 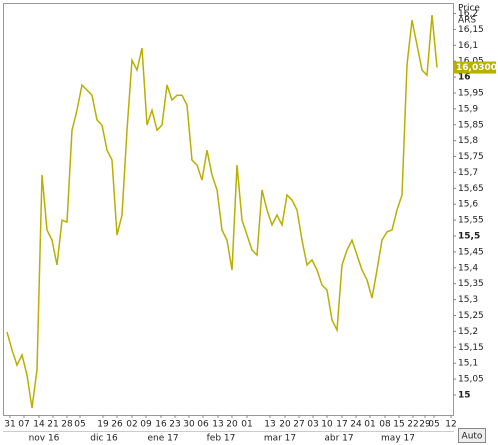 What do you see at coordinates (385, 425) in the screenshot?
I see `x-tick-label: 08` at bounding box center [385, 425].